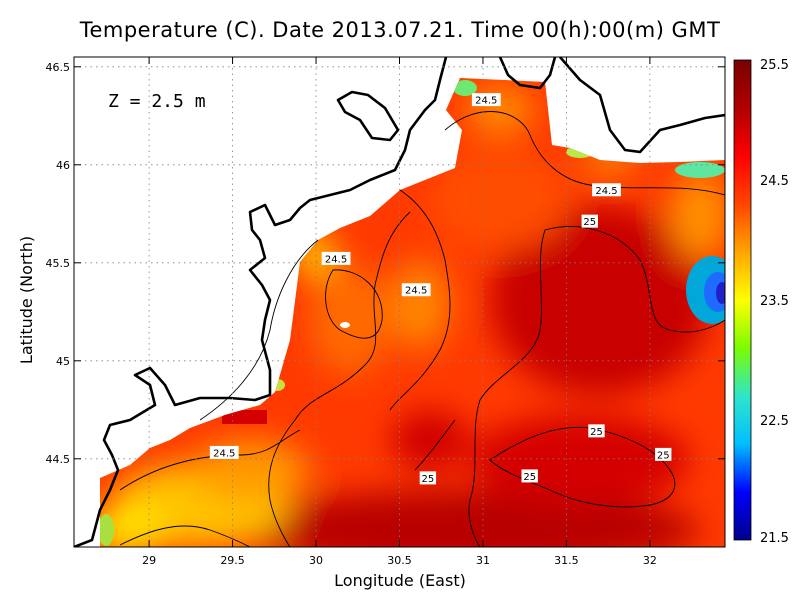  I want to click on y-tick-label: 45, so click(63, 361).